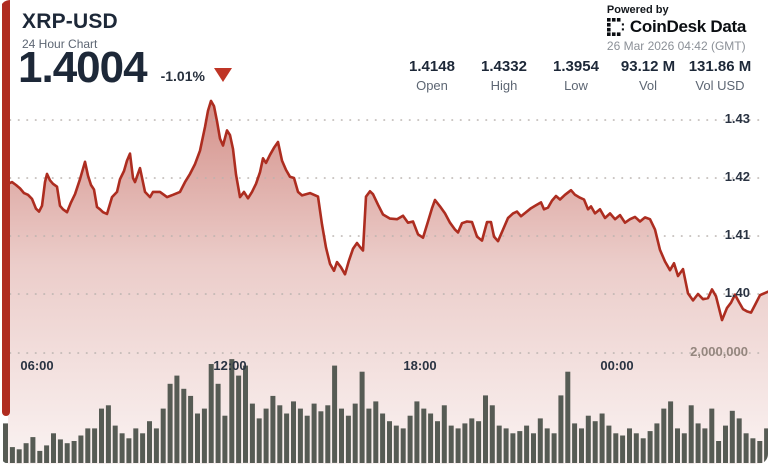 The height and width of the screenshot is (464, 768). I want to click on stat-high-value: 1.4332, so click(504, 66).